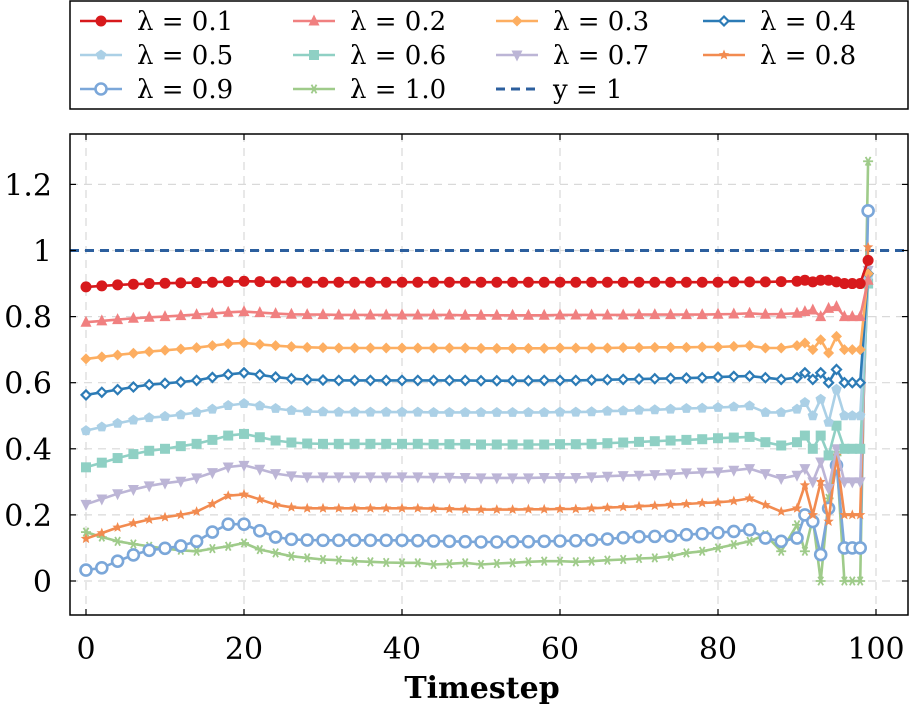  I want to click on y-tick-label: 1, so click(42, 252).